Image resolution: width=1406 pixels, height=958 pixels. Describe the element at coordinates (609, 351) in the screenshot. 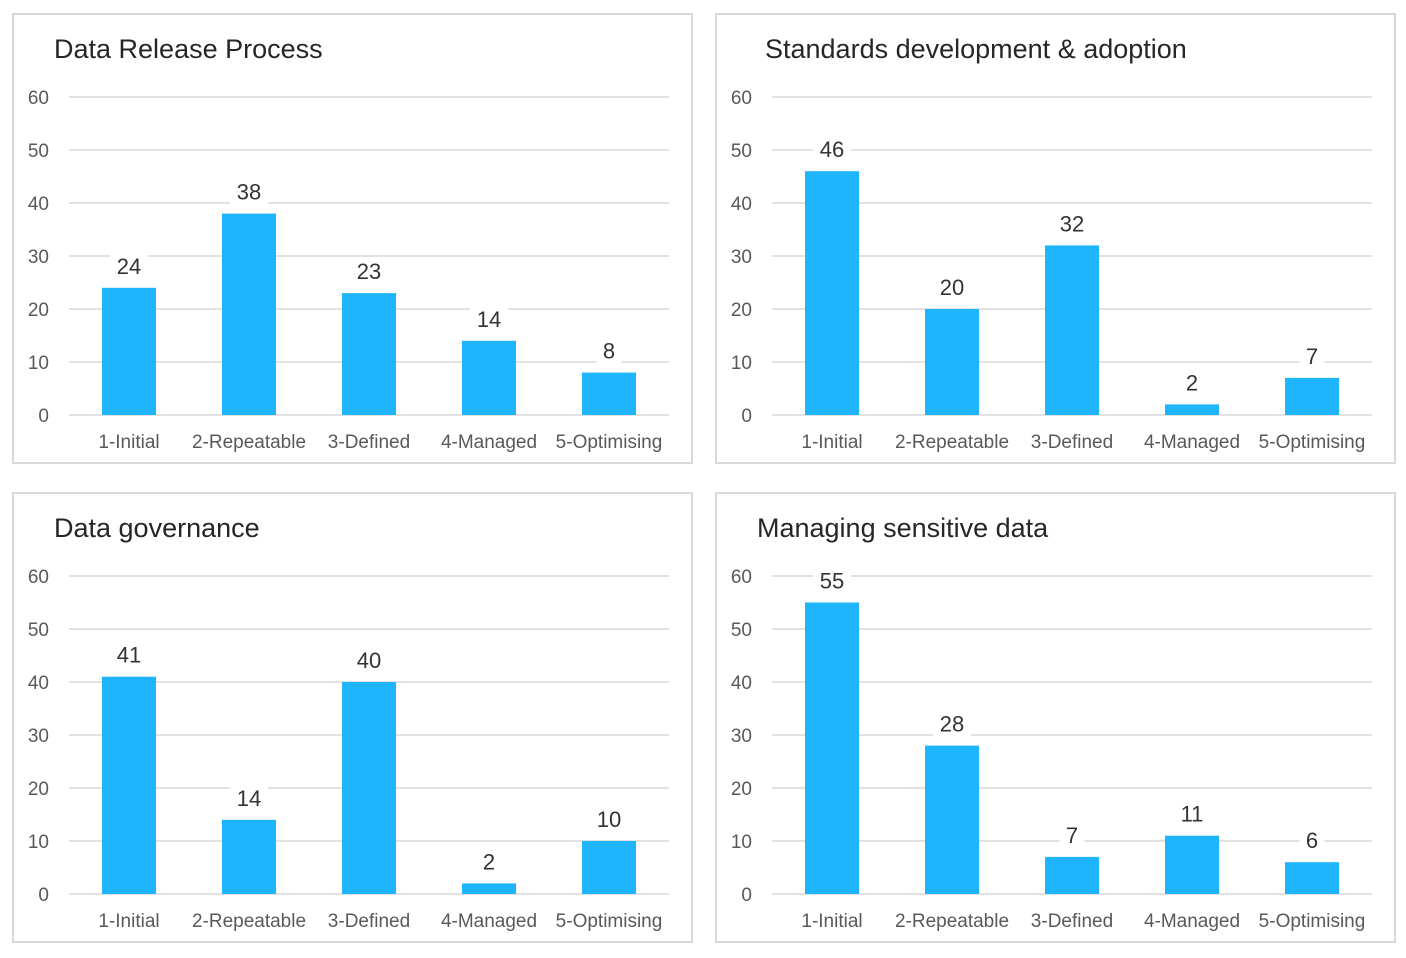

I see `data-label: 8` at that location.